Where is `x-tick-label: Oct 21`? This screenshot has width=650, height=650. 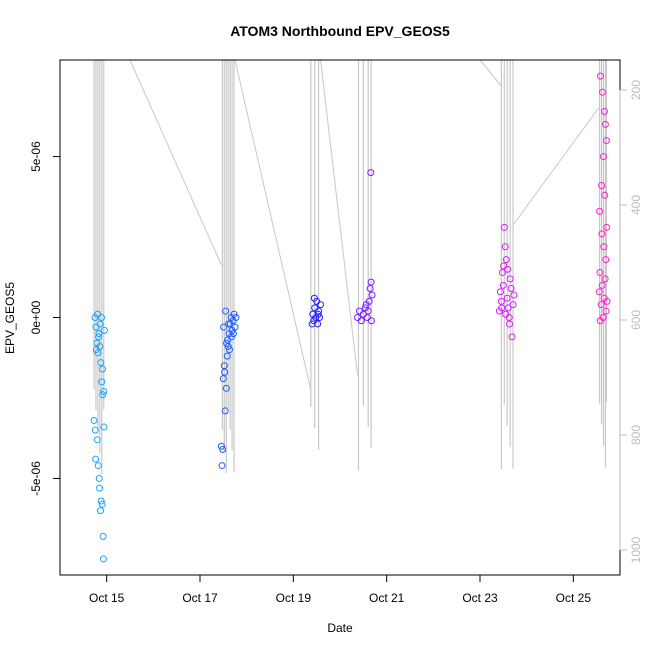
x-tick-label: Oct 21 is located at coordinates (387, 598).